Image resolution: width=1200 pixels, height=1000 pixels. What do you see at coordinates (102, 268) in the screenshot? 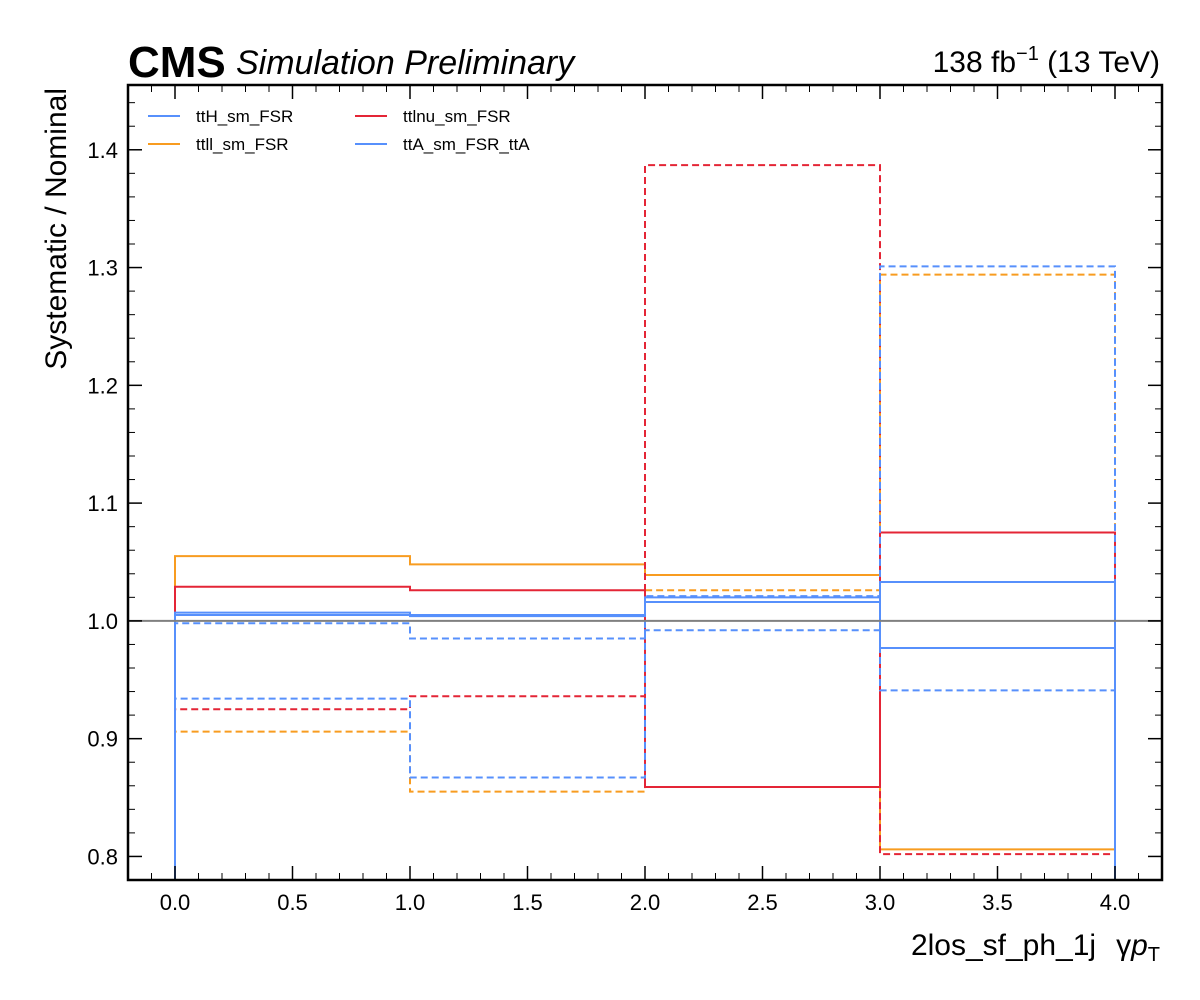
I see `y-tick-label: 1.3` at bounding box center [102, 268].